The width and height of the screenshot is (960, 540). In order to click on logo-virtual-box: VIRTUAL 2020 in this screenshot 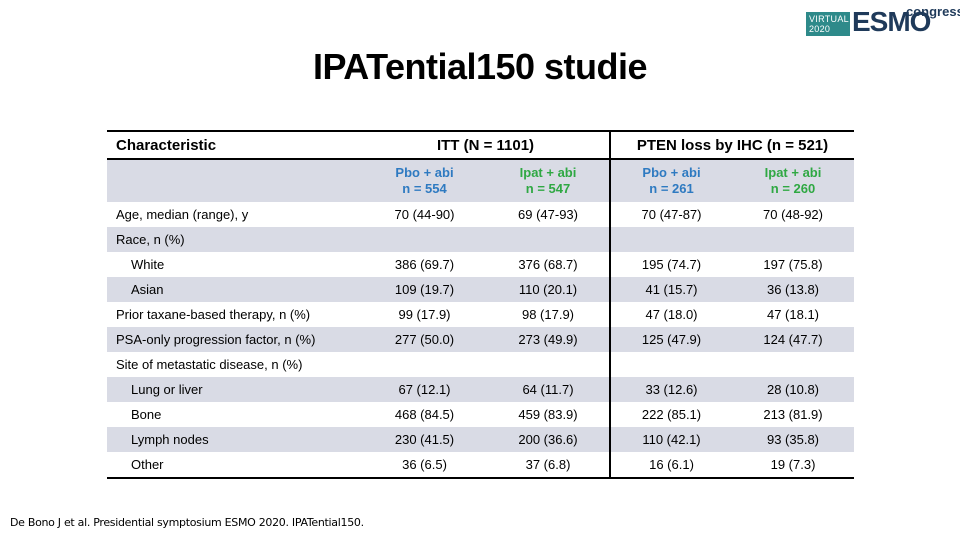, I will do `click(828, 24)`.